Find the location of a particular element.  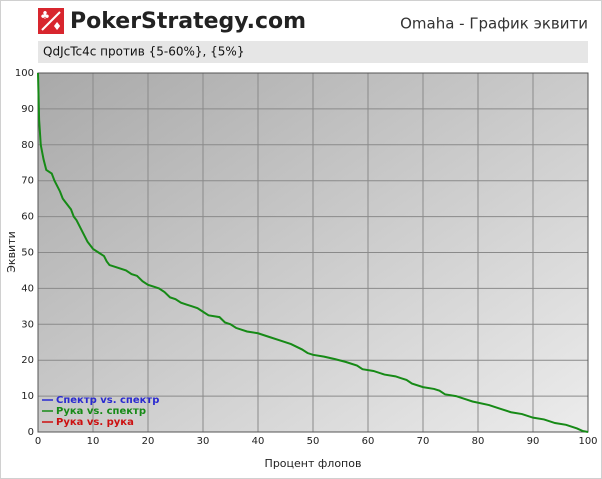

logo-text: PokerStrategy.com is located at coordinates (188, 21).